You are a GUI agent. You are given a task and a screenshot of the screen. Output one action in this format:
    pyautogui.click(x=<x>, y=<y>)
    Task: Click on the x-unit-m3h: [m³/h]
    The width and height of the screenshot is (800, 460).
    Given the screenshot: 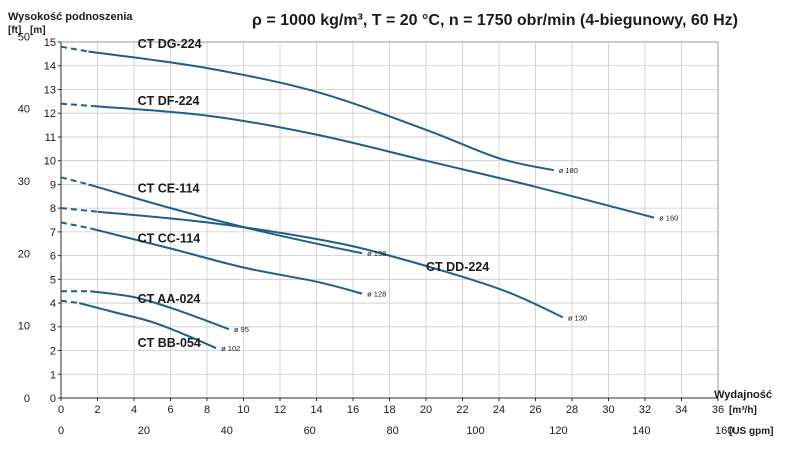 What is the action you would take?
    pyautogui.click(x=743, y=410)
    